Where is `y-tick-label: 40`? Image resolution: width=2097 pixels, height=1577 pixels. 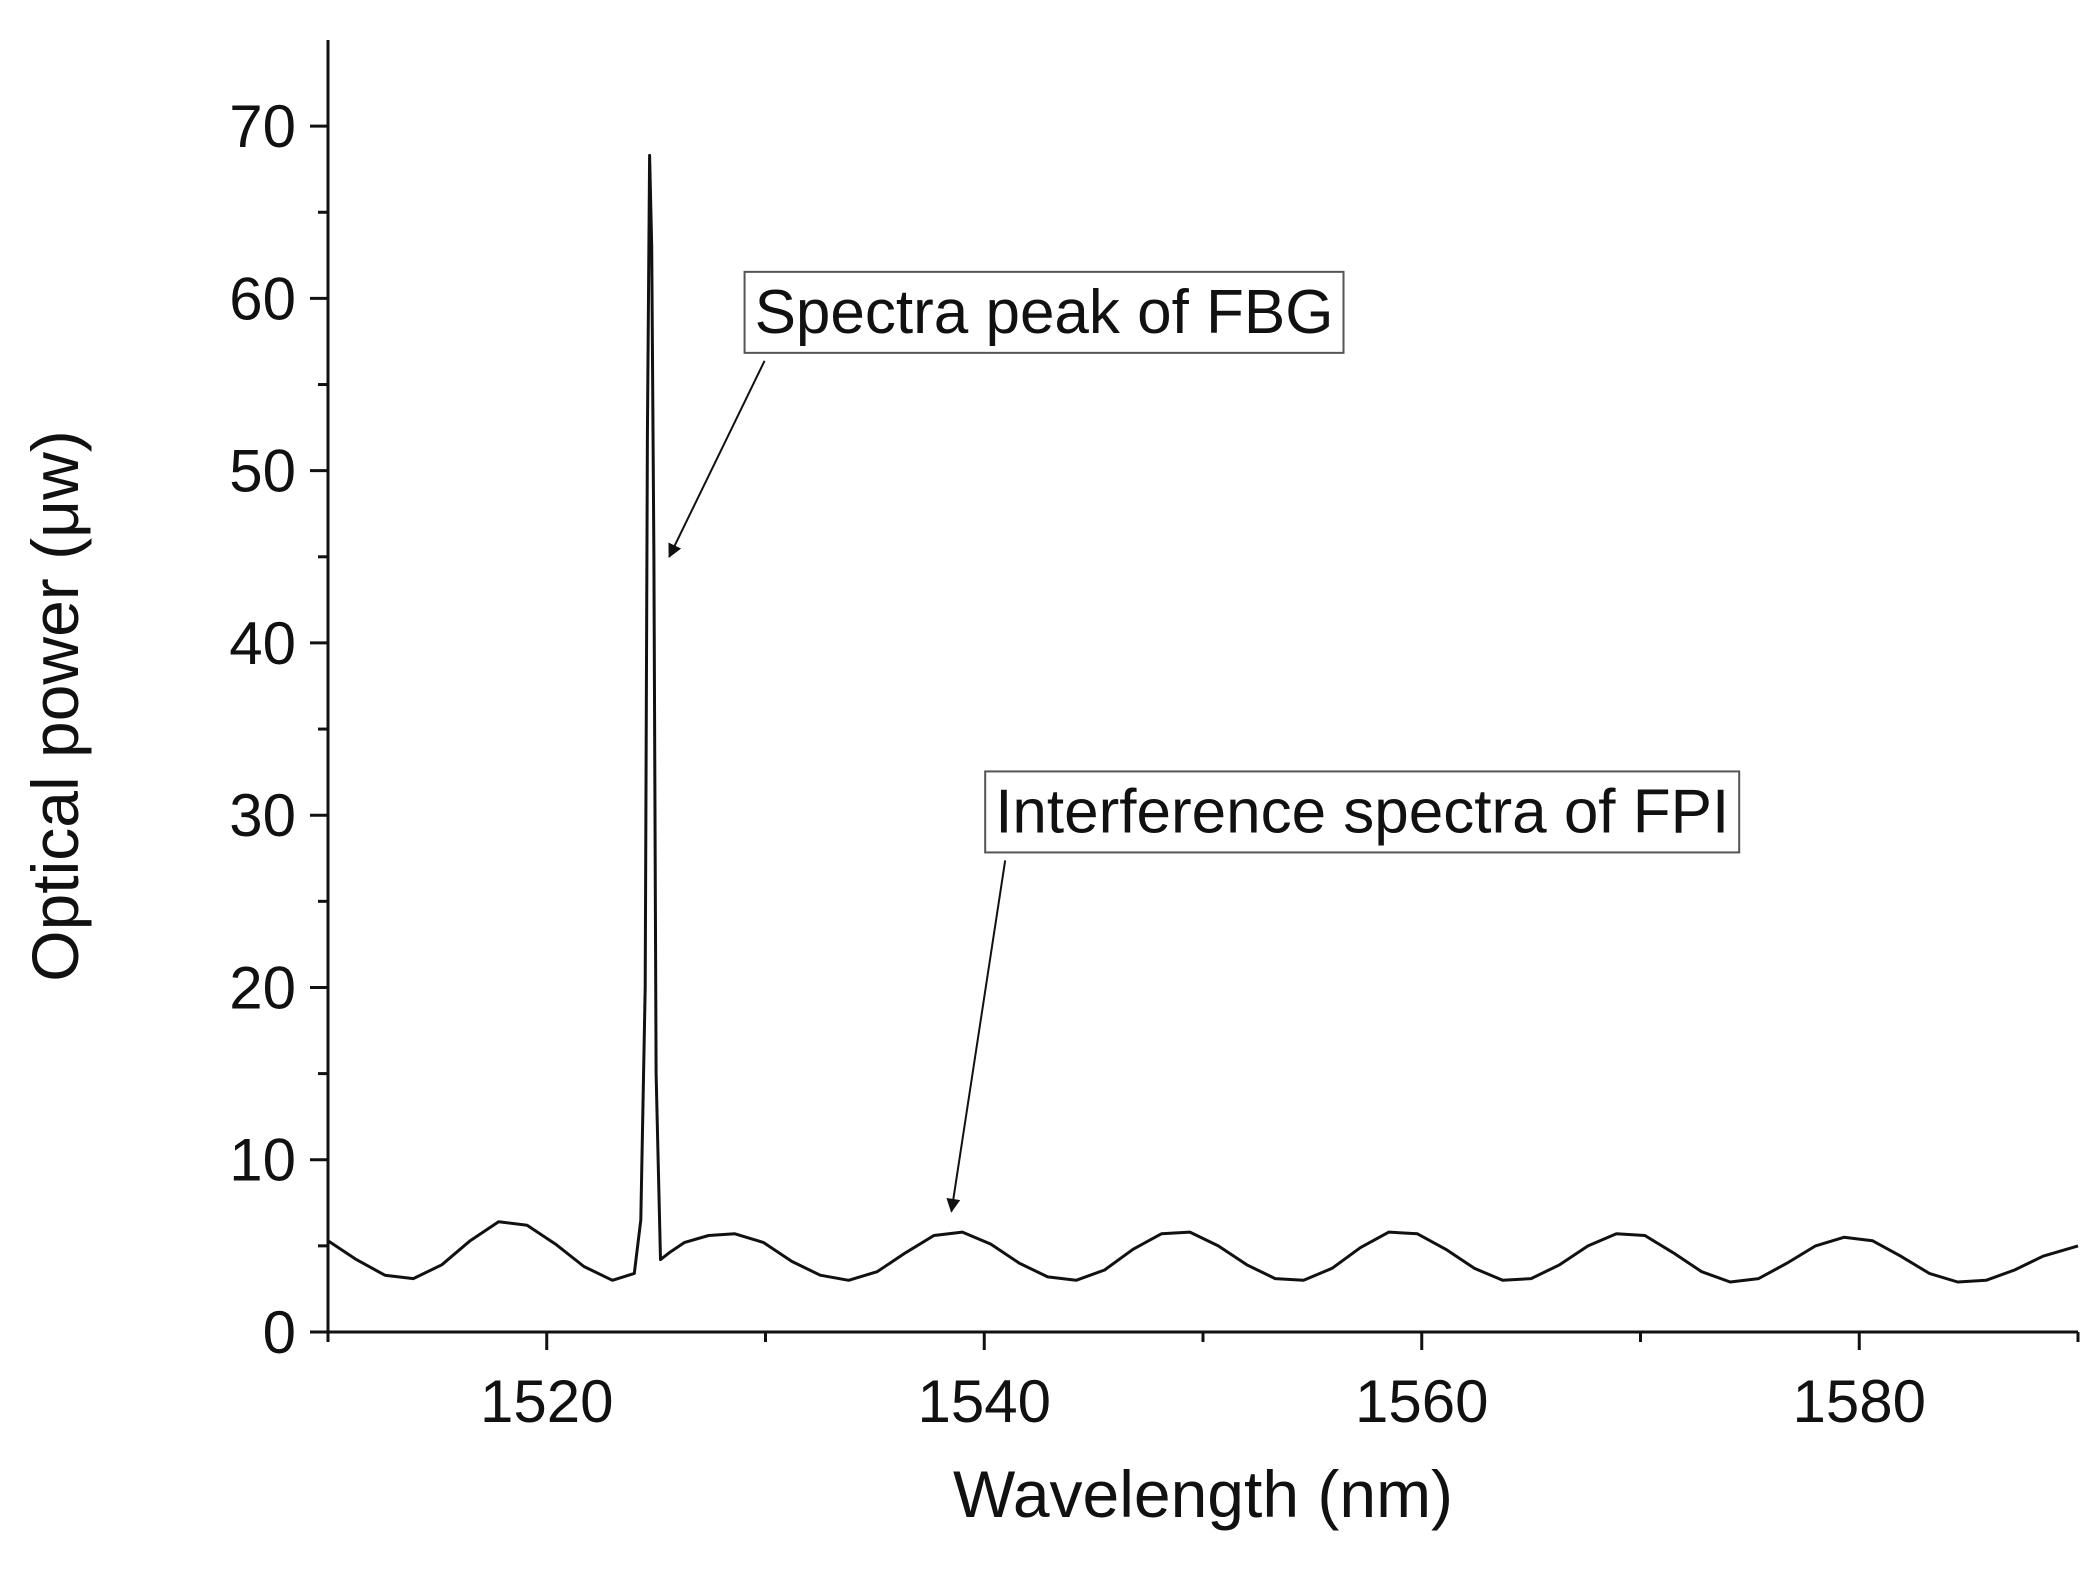
y-tick-label: 40 is located at coordinates (262, 643).